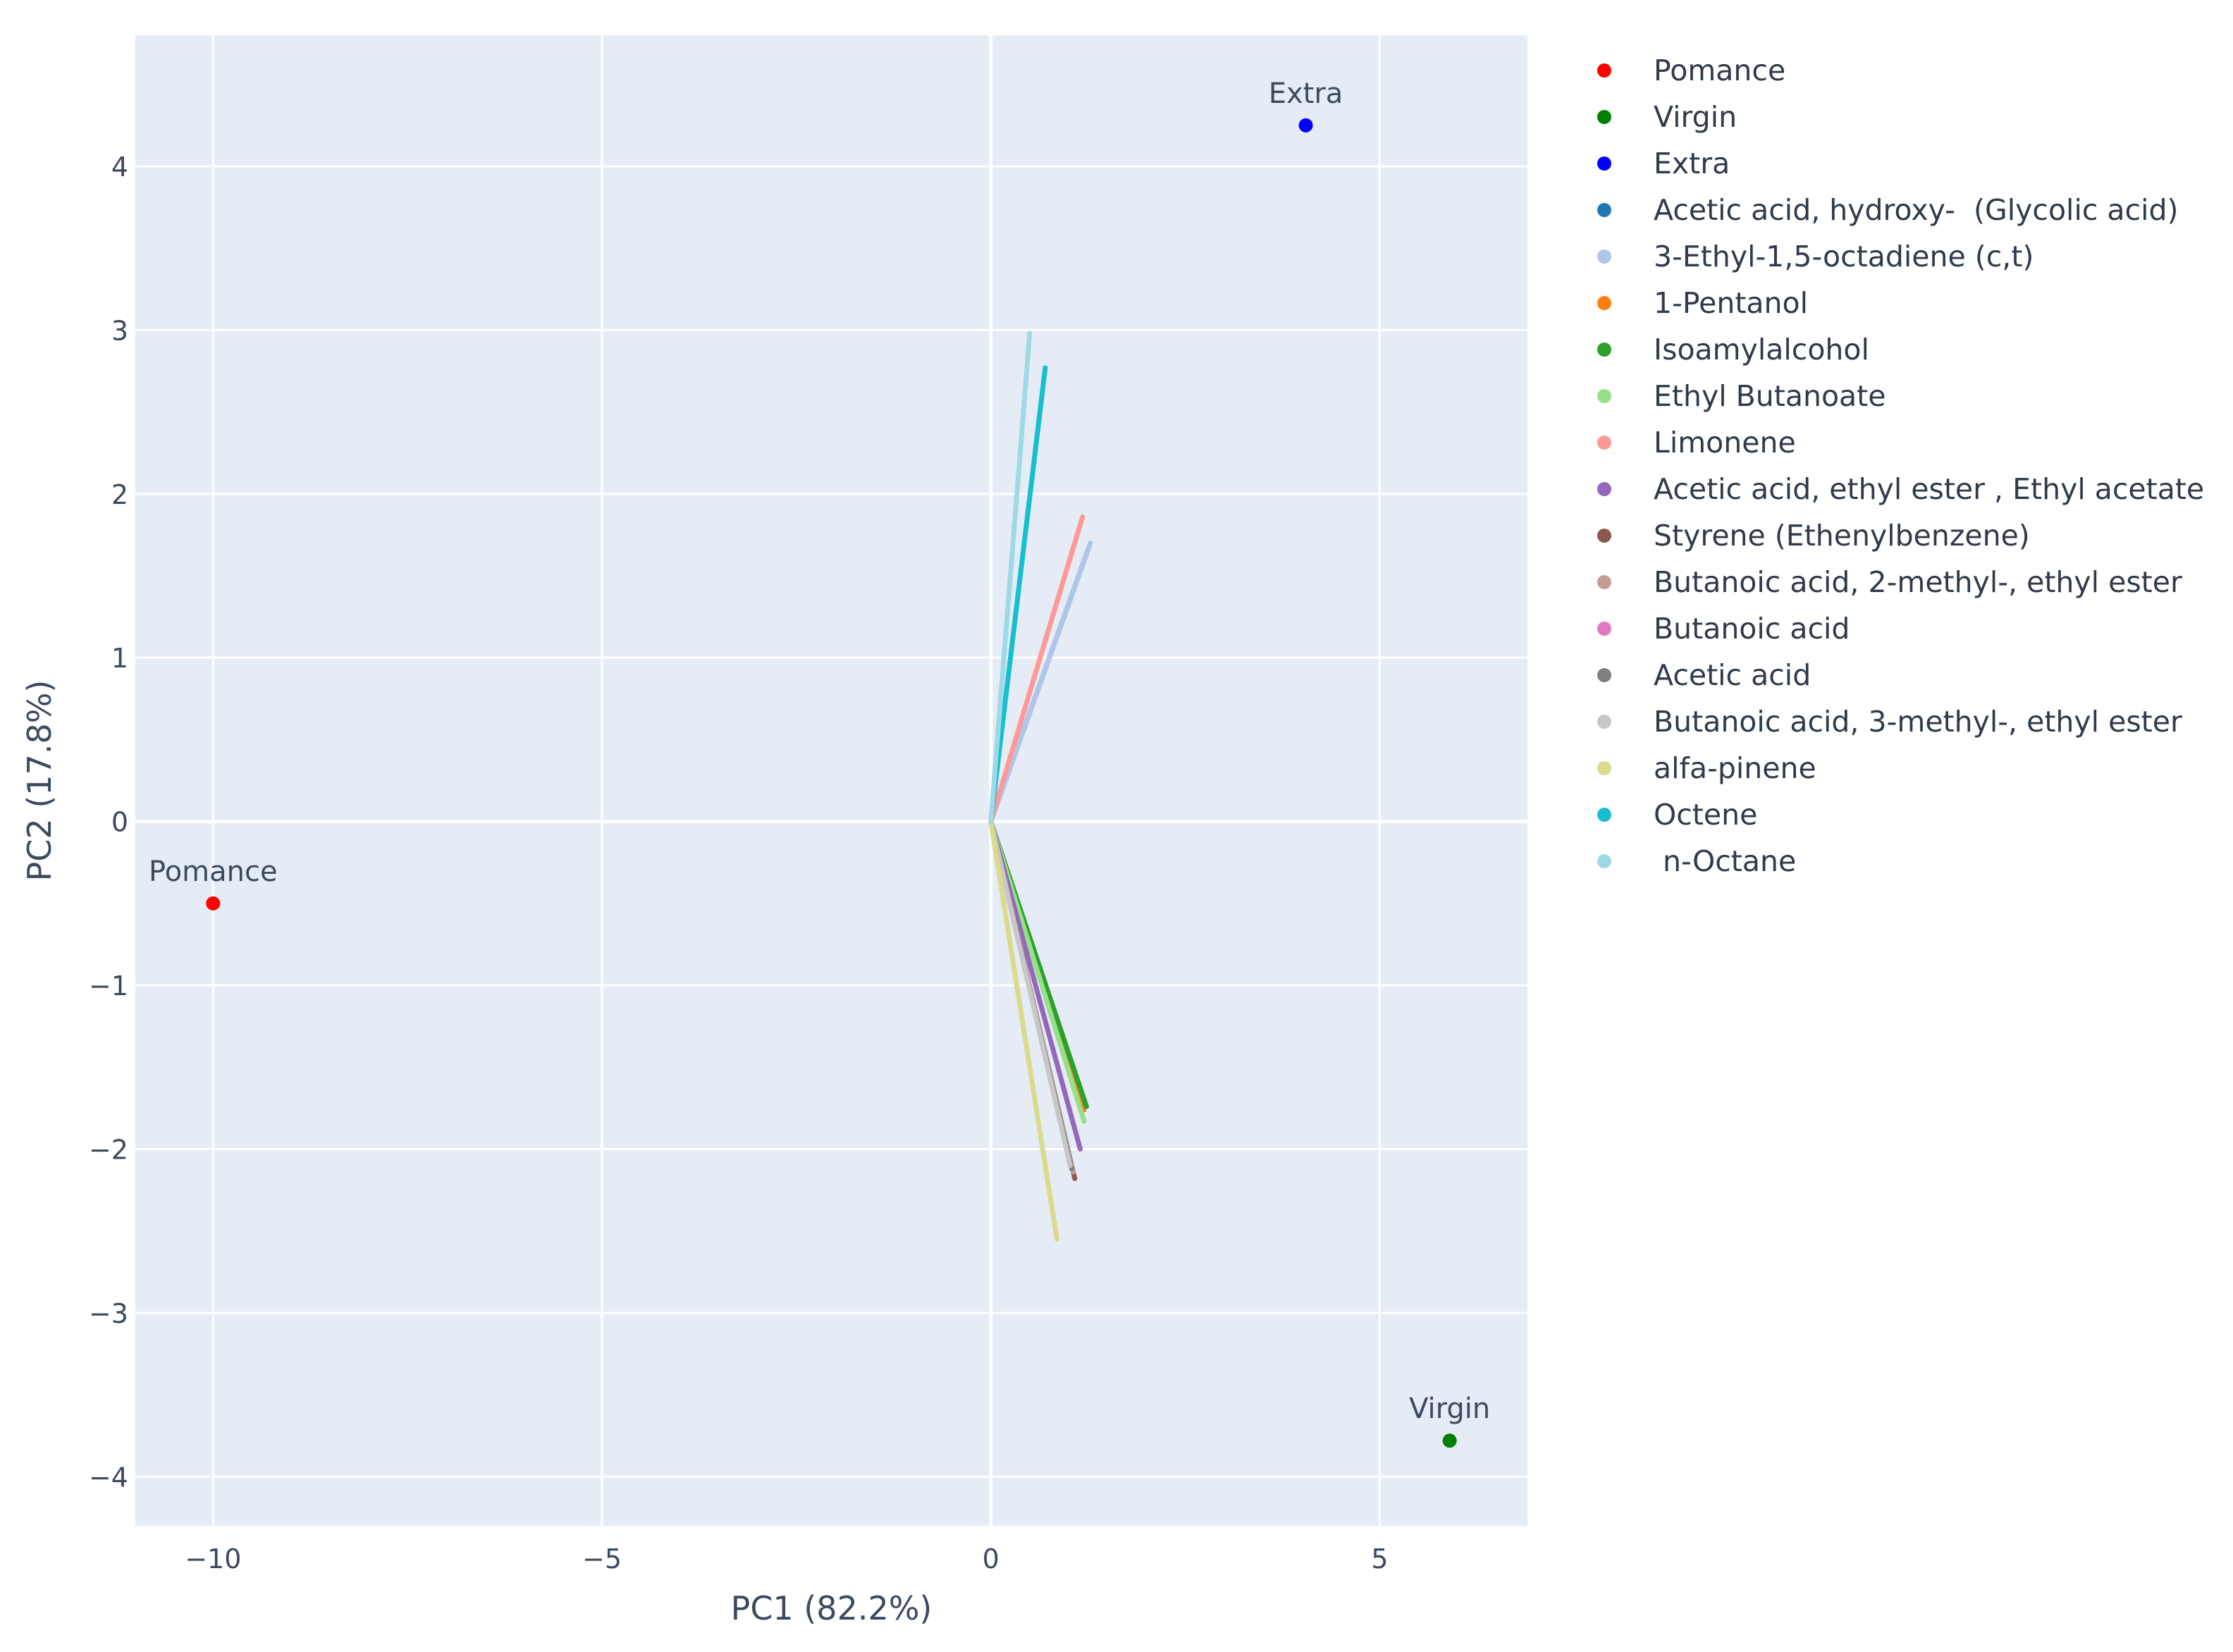 This screenshot has width=2233, height=1652. Describe the element at coordinates (1731, 303) in the screenshot. I see `legend-label: 1-Pentanol` at that location.